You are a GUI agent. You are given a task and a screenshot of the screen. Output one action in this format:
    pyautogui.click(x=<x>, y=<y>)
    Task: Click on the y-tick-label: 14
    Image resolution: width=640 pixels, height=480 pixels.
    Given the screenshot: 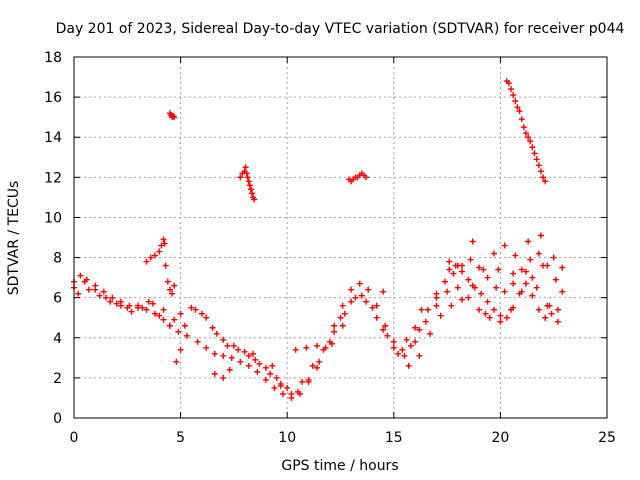 What is the action you would take?
    pyautogui.click(x=53, y=138)
    